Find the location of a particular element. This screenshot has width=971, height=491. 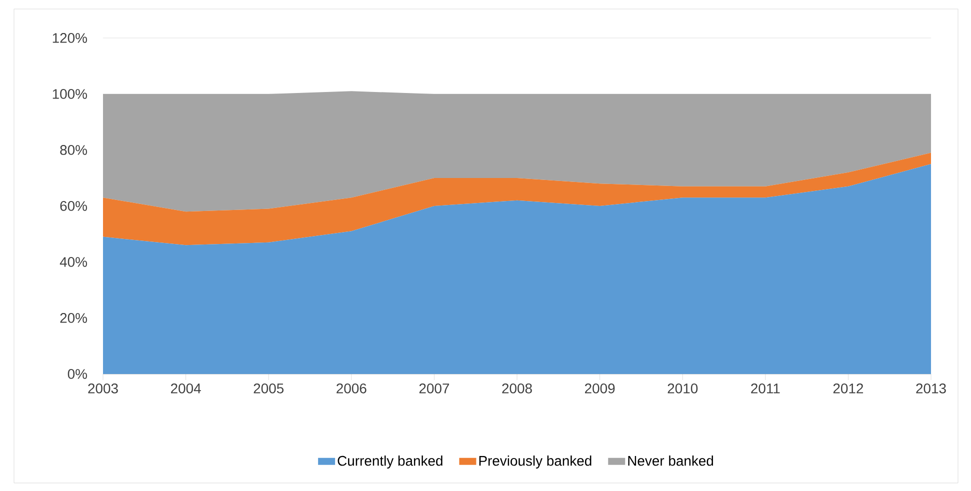

y-tick-label: 60% is located at coordinates (73, 206).